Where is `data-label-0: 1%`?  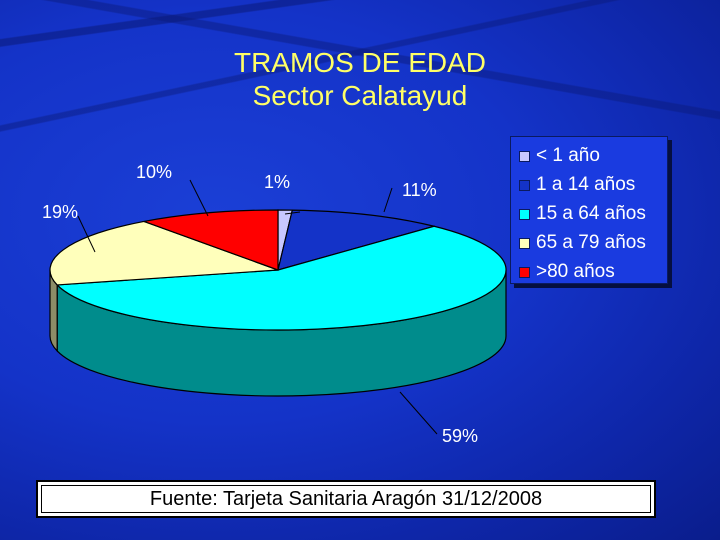 data-label-0: 1% is located at coordinates (277, 182).